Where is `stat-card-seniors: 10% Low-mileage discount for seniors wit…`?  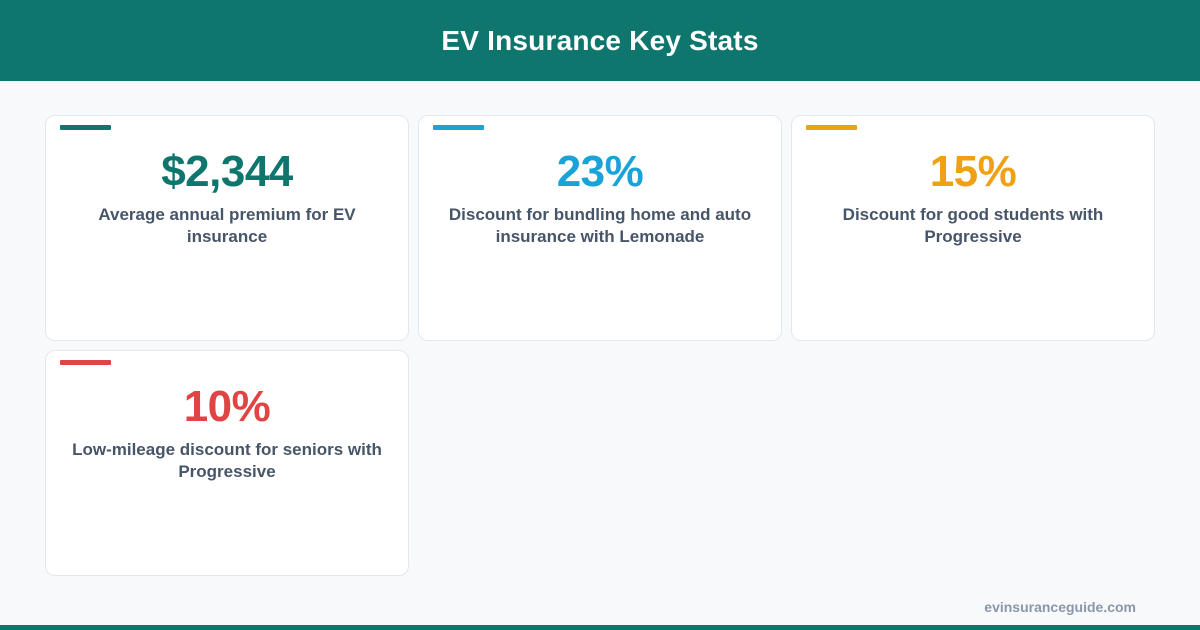 stat-card-seniors: 10% Low-mileage discount for seniors wit… is located at coordinates (227, 463).